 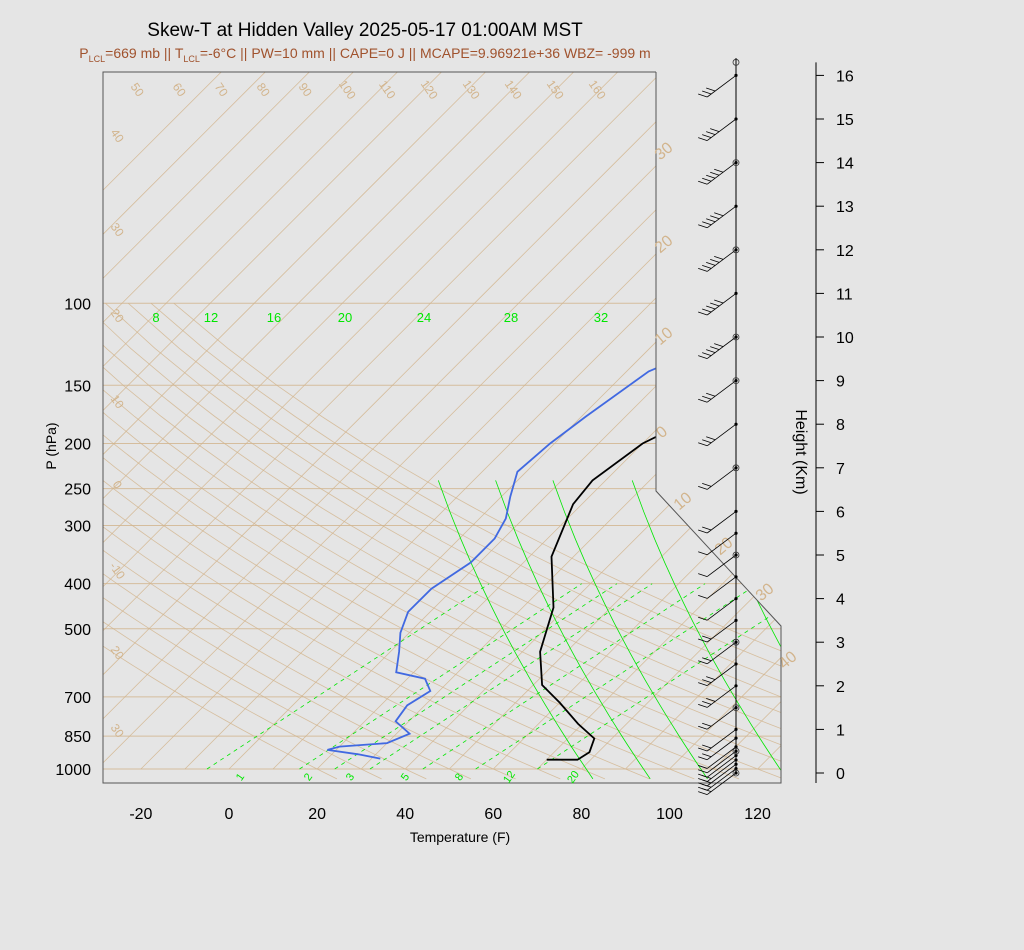 What do you see at coordinates (405, 814) in the screenshot?
I see `temperature-tick-label: 40` at bounding box center [405, 814].